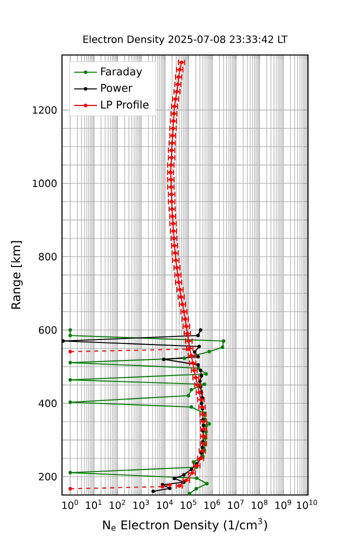 This screenshot has height=550, width=350. I want to click on x-tick-label: 10$^{3}$, so click(141, 505).